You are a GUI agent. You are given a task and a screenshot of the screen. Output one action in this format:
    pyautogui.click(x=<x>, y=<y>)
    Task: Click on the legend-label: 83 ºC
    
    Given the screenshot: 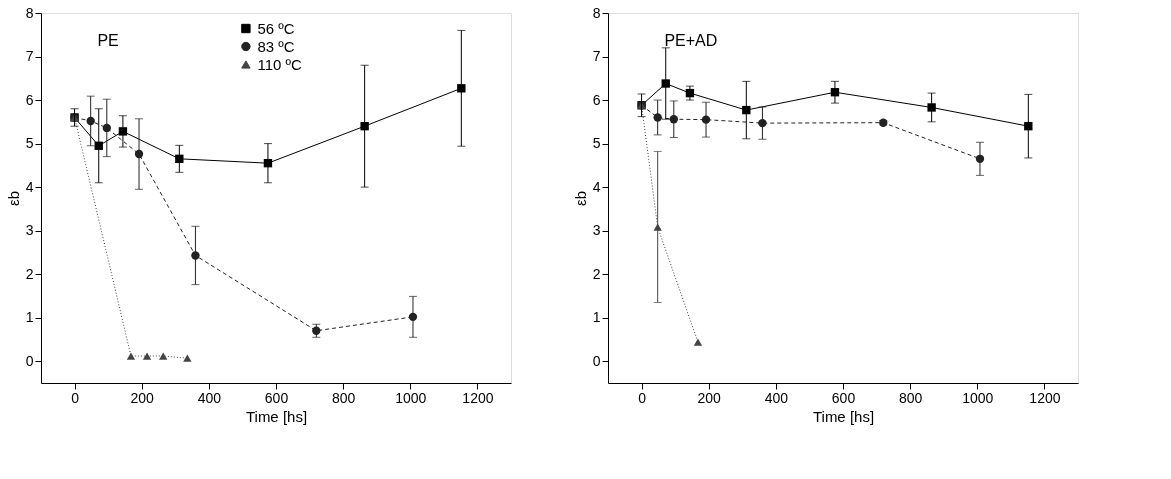 What is the action you would take?
    pyautogui.click(x=276, y=46)
    